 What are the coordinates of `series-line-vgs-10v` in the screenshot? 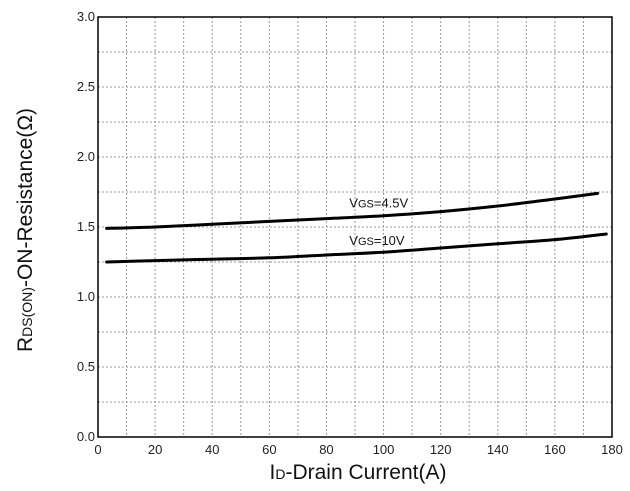 It's located at (356, 248).